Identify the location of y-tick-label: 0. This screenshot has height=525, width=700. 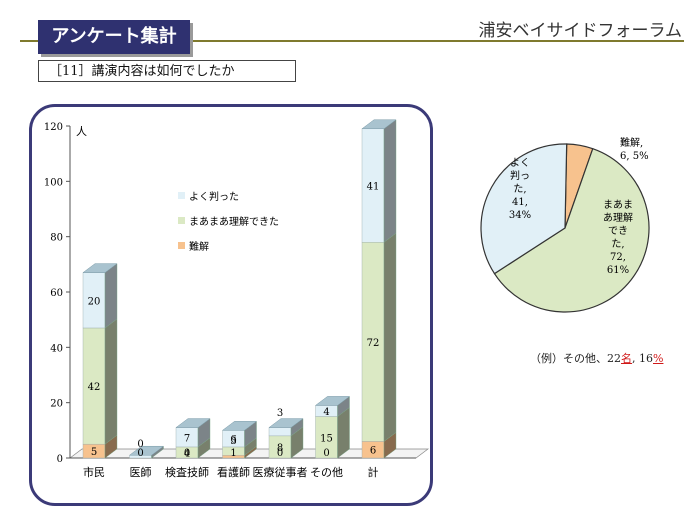
(60, 459).